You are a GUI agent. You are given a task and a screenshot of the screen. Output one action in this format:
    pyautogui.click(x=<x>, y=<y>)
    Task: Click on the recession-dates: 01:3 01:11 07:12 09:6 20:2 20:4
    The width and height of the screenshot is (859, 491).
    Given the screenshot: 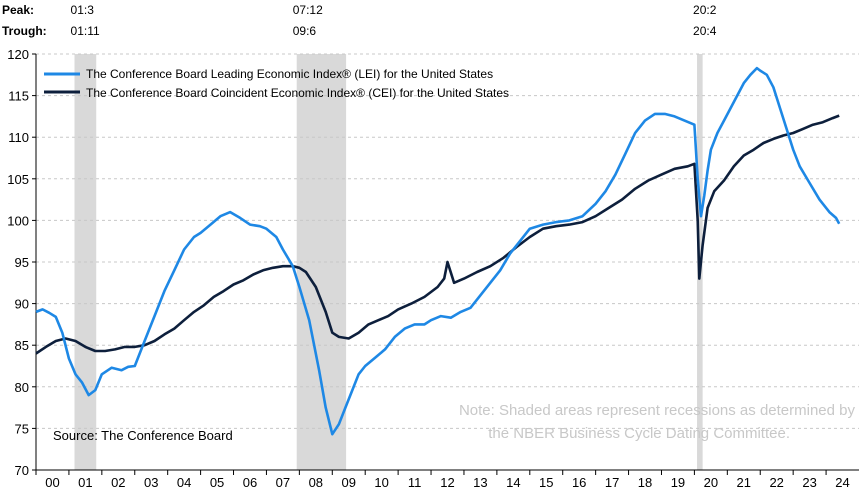 What is the action you would take?
    pyautogui.click(x=394, y=20)
    